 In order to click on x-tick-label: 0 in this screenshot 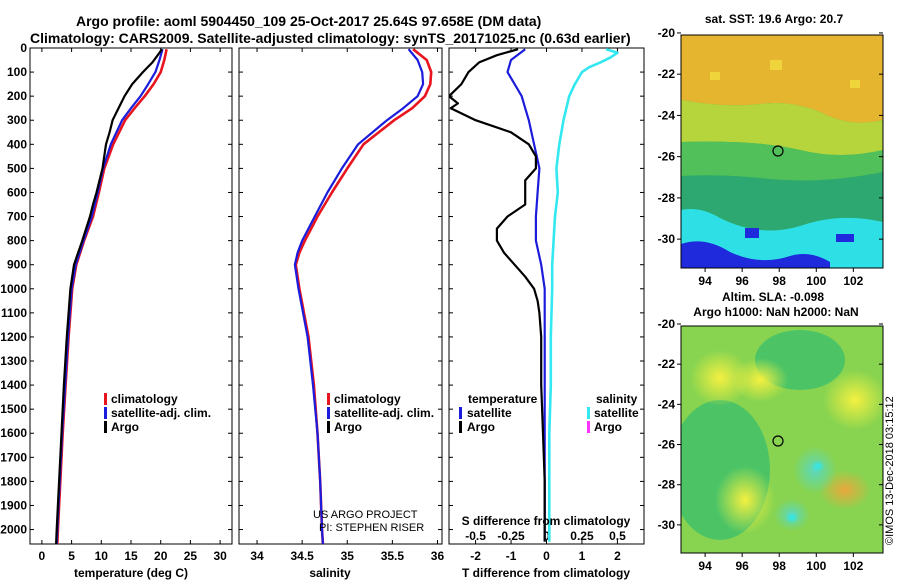, I will do `click(42, 556)`.